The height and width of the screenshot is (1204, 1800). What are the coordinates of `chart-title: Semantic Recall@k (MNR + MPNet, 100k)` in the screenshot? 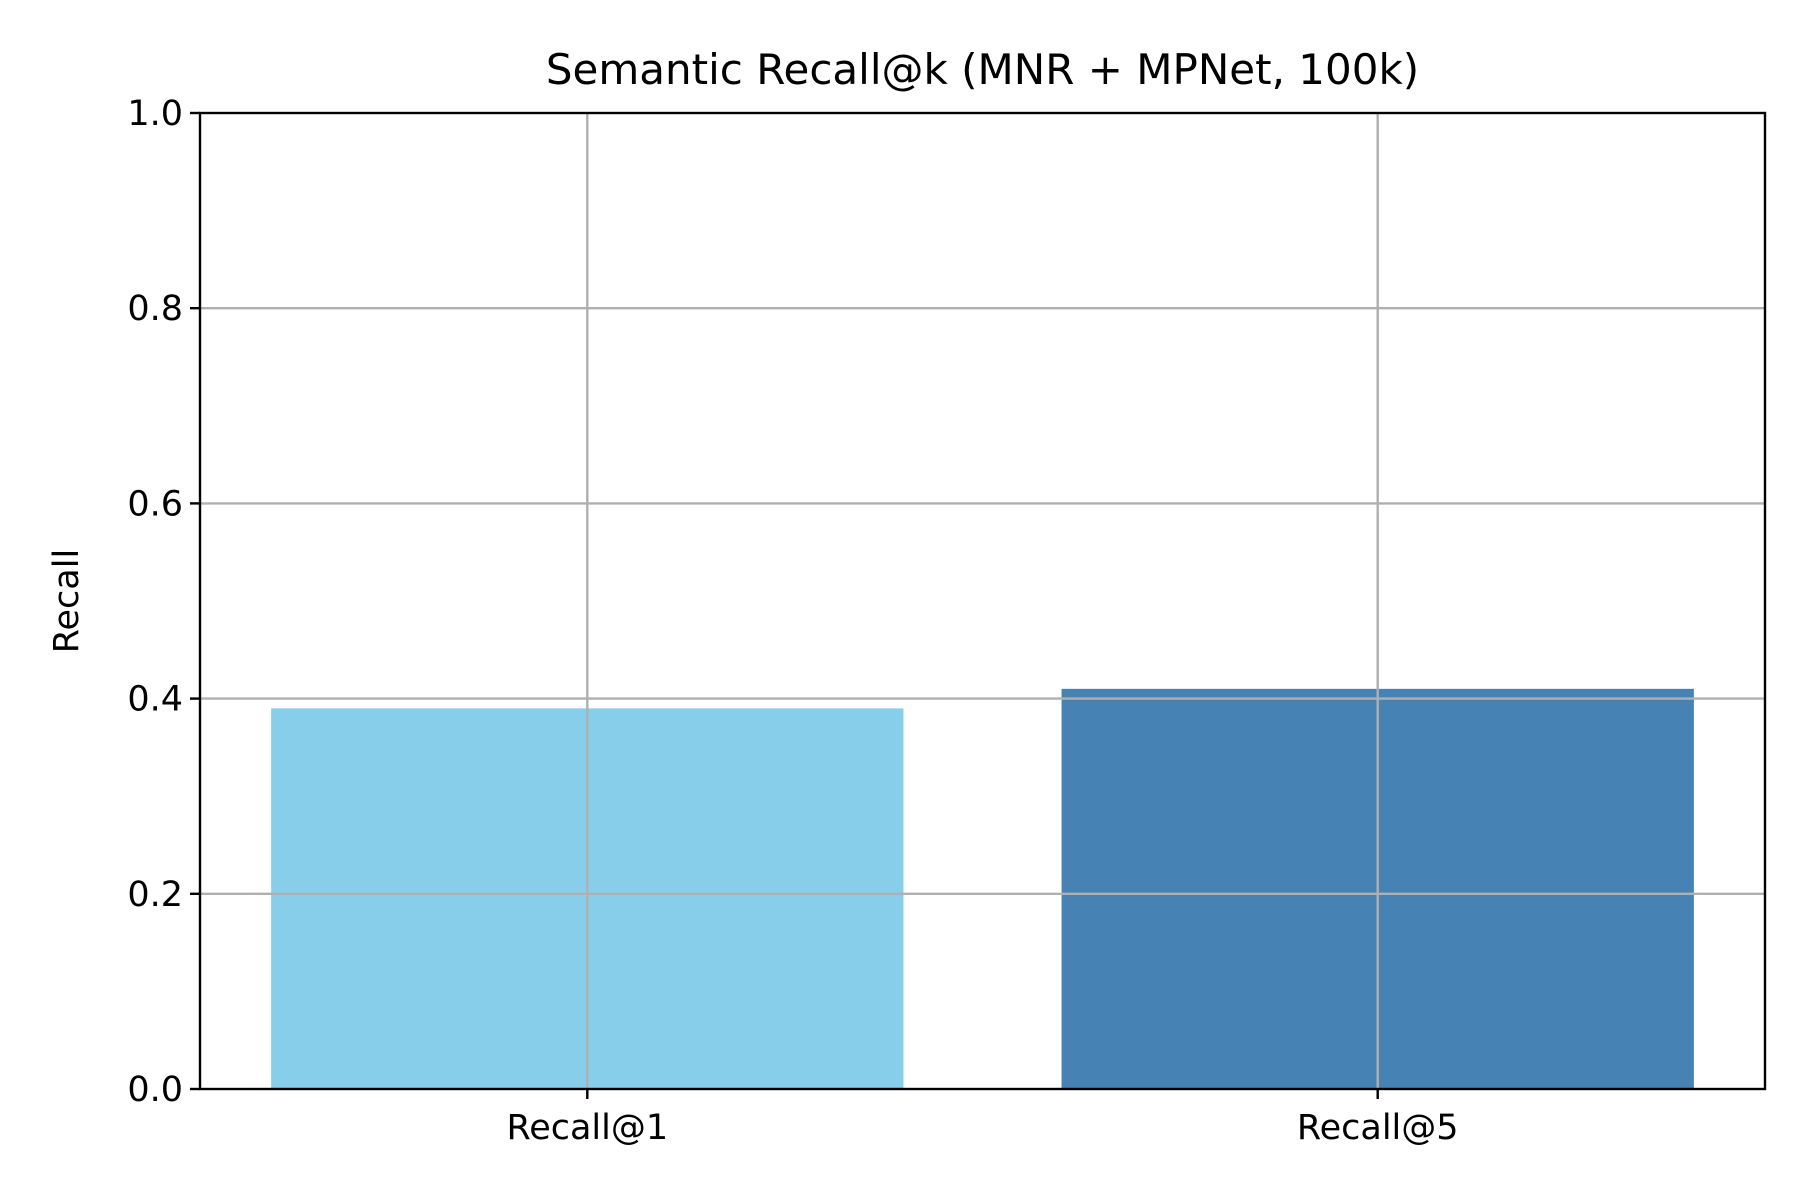 It's located at (982, 69).